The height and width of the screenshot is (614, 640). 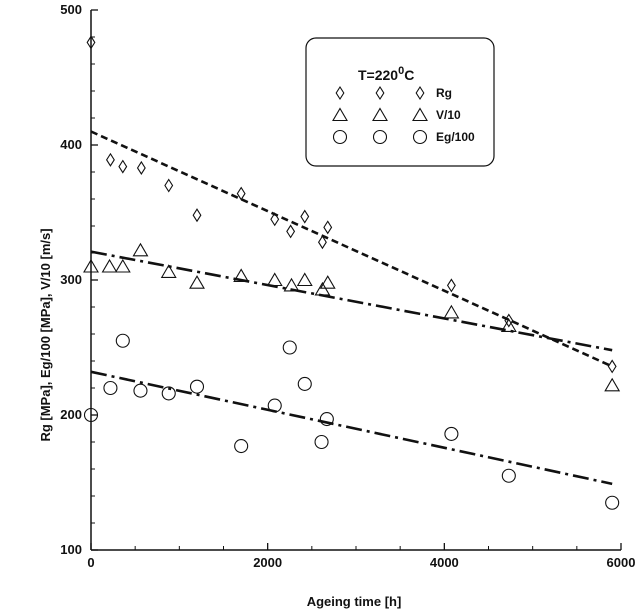 I want to click on legend: T=2200C Rg V/10 Eg/100, so click(x=400, y=102).